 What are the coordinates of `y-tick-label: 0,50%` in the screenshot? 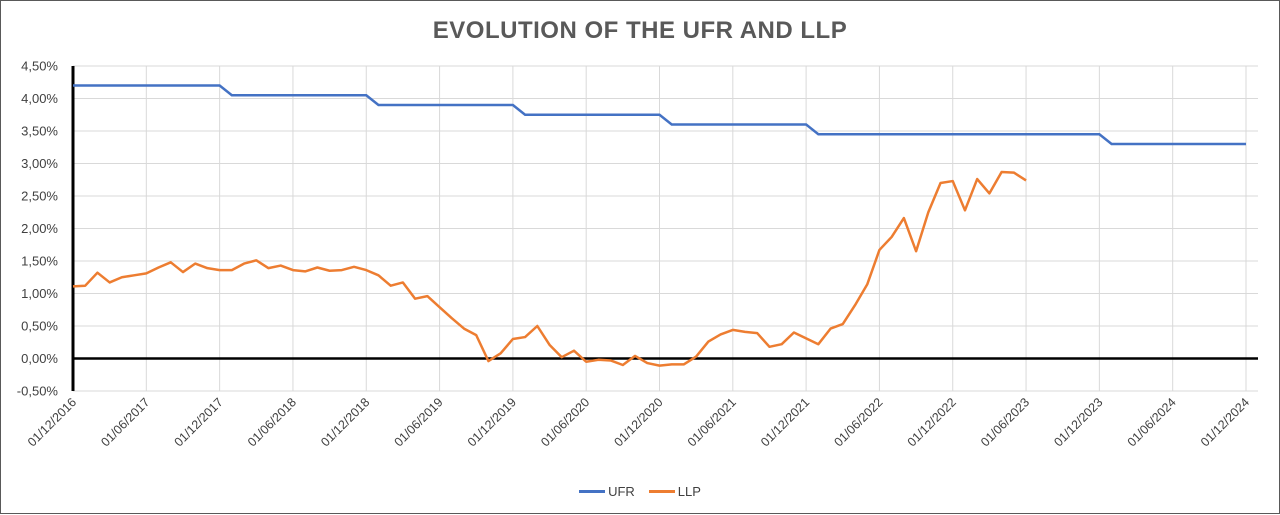 It's located at (39, 326).